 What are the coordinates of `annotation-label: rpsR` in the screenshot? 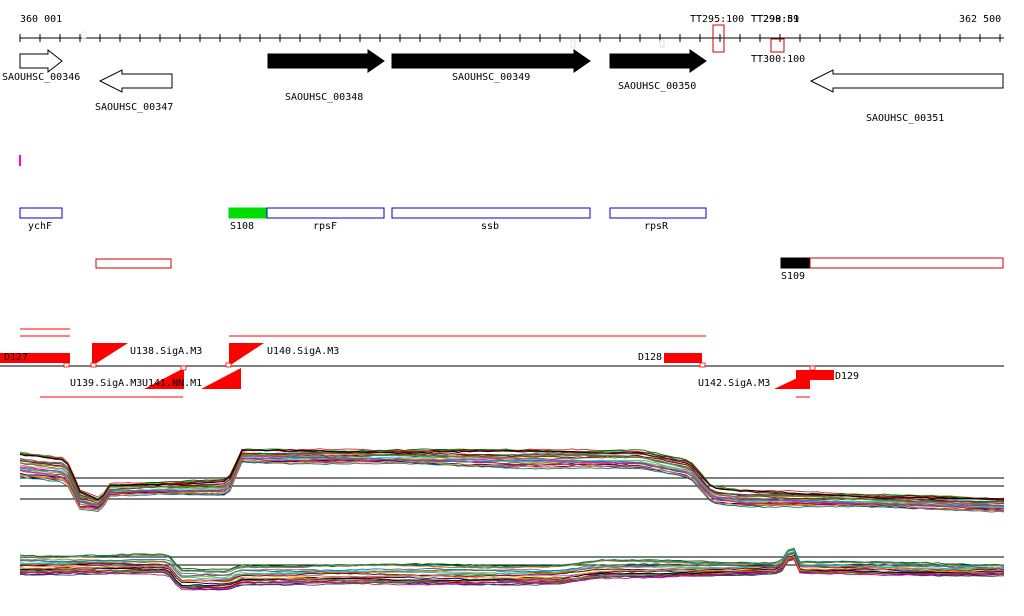 It's located at (656, 226).